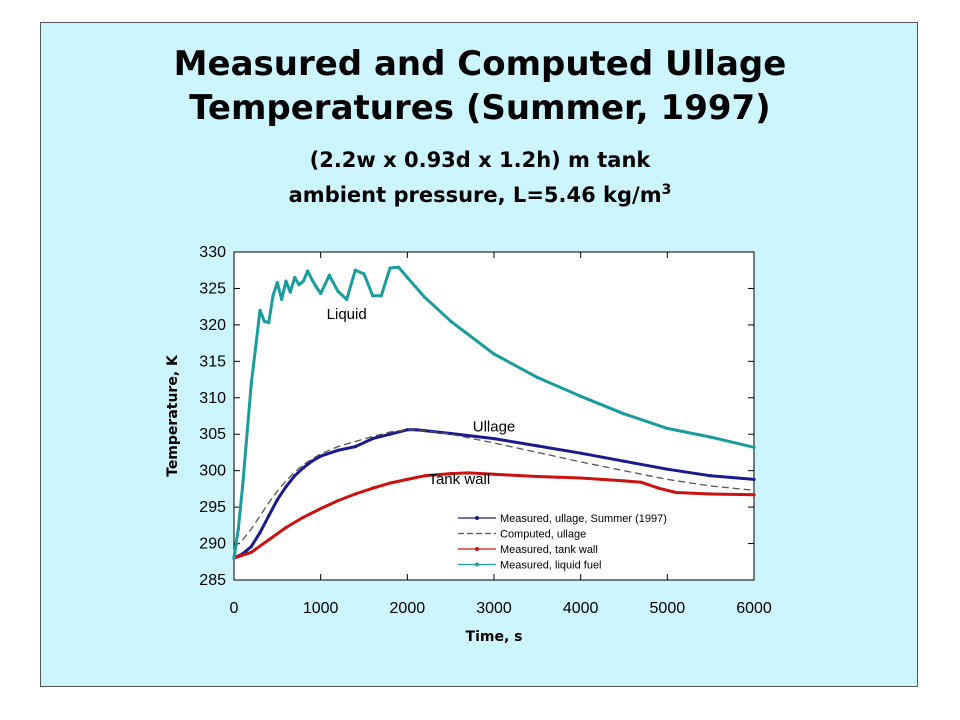  I want to click on legend-label: Measured, tank wall, so click(549, 550).